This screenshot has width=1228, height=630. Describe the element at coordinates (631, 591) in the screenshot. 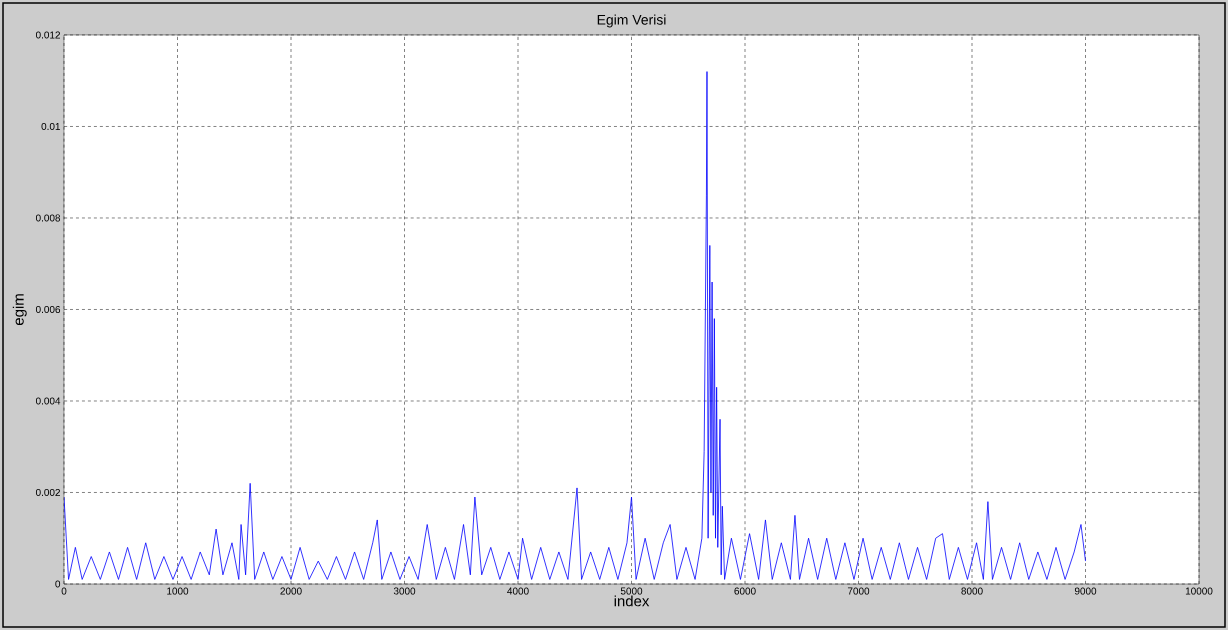

I see `x-tick-label: 5000` at that location.